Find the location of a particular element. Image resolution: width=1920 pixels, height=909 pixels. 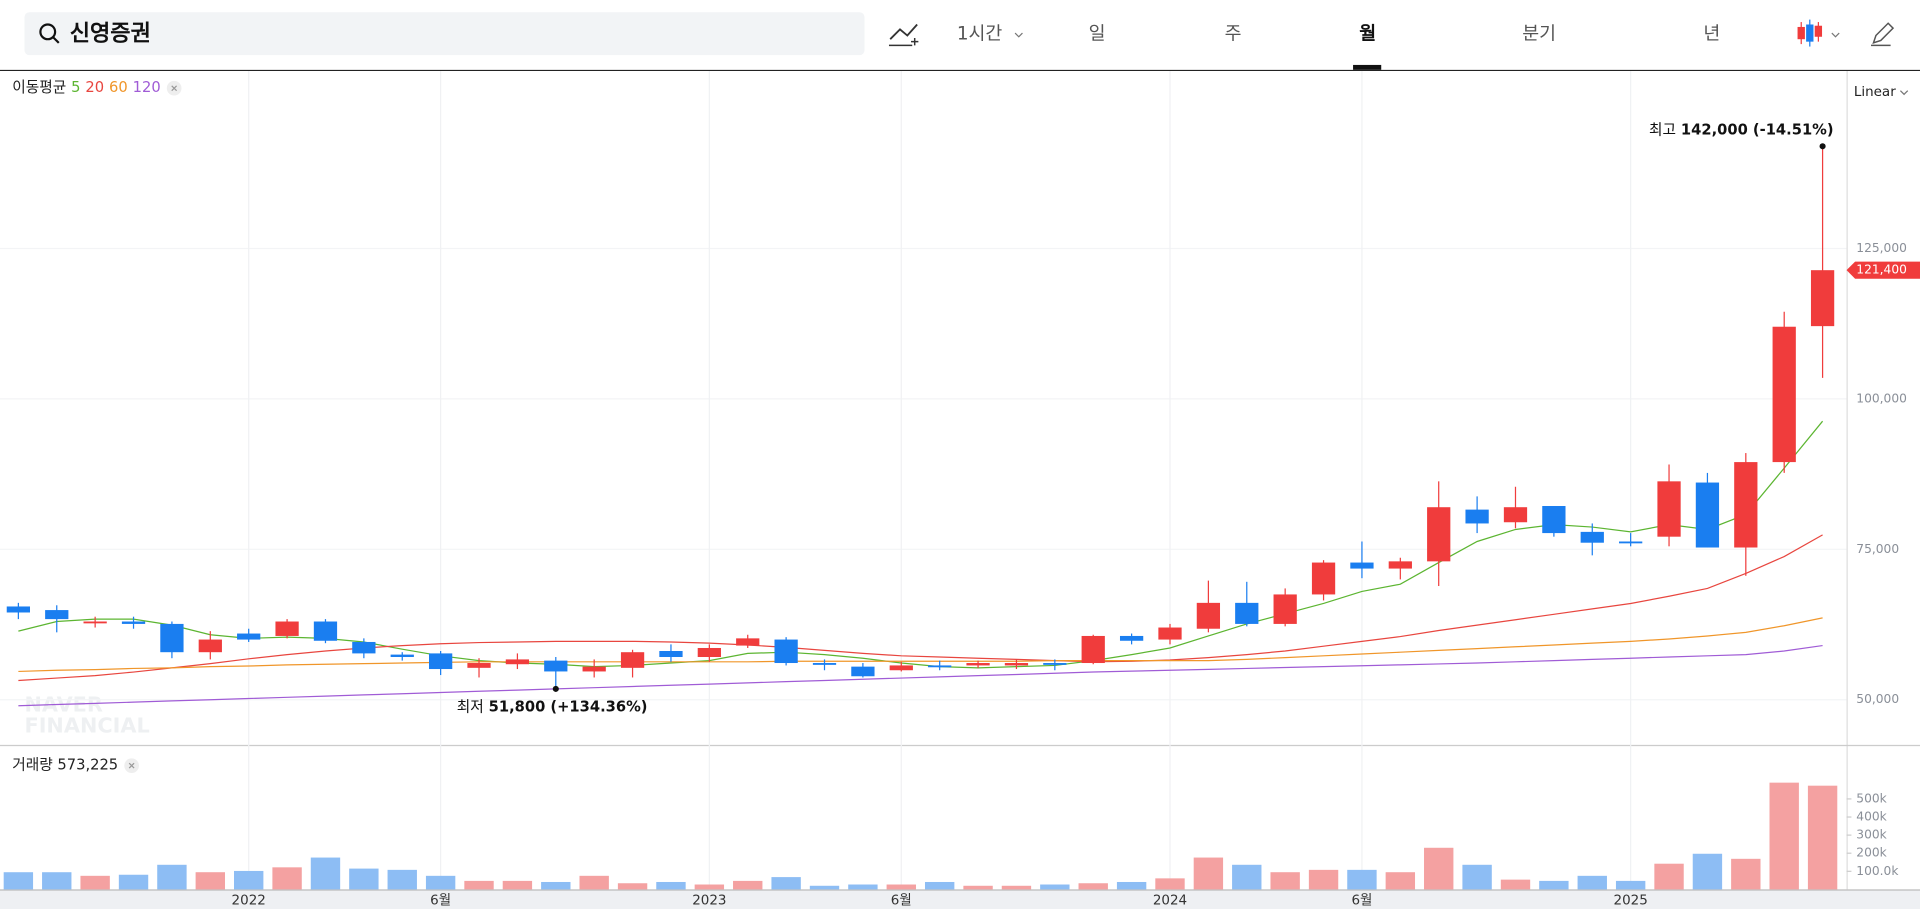

low-annotation: 최저 51,800 (+134.36%) is located at coordinates (552, 706).